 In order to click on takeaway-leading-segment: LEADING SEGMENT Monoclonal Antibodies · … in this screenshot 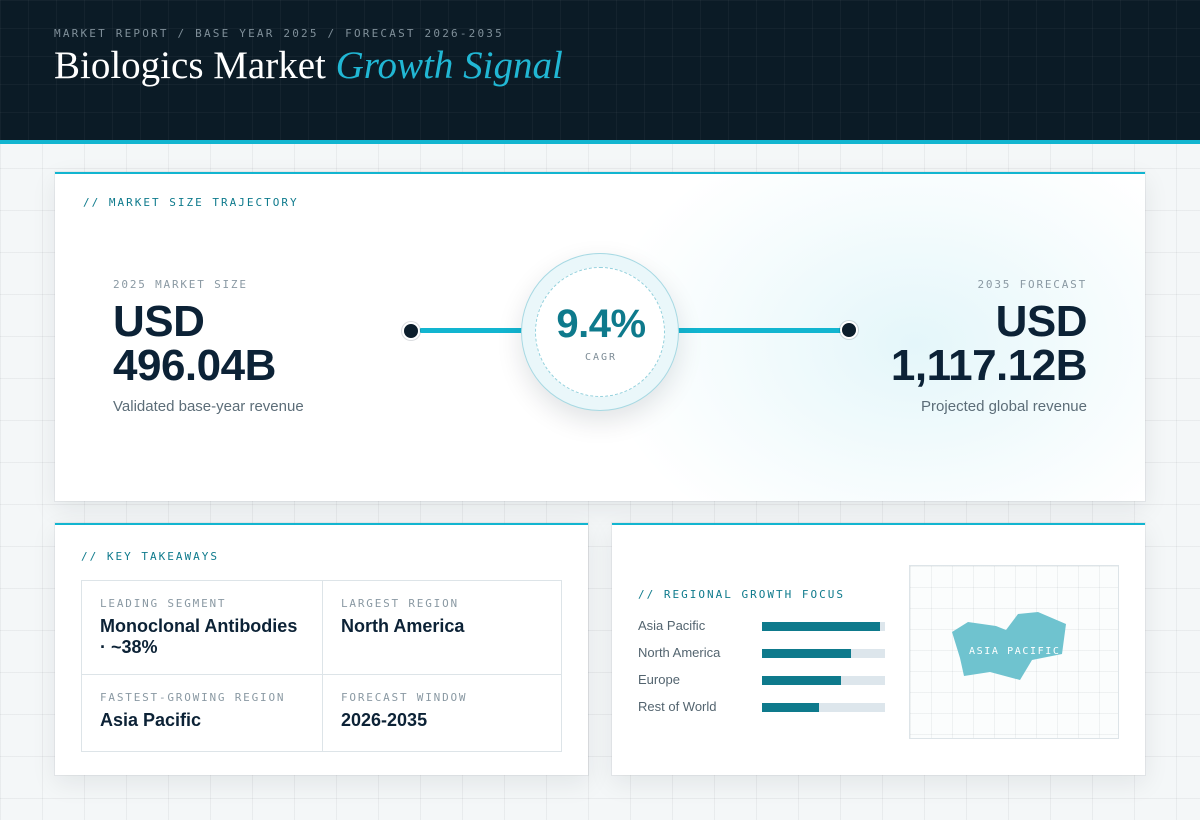, I will do `click(202, 627)`.